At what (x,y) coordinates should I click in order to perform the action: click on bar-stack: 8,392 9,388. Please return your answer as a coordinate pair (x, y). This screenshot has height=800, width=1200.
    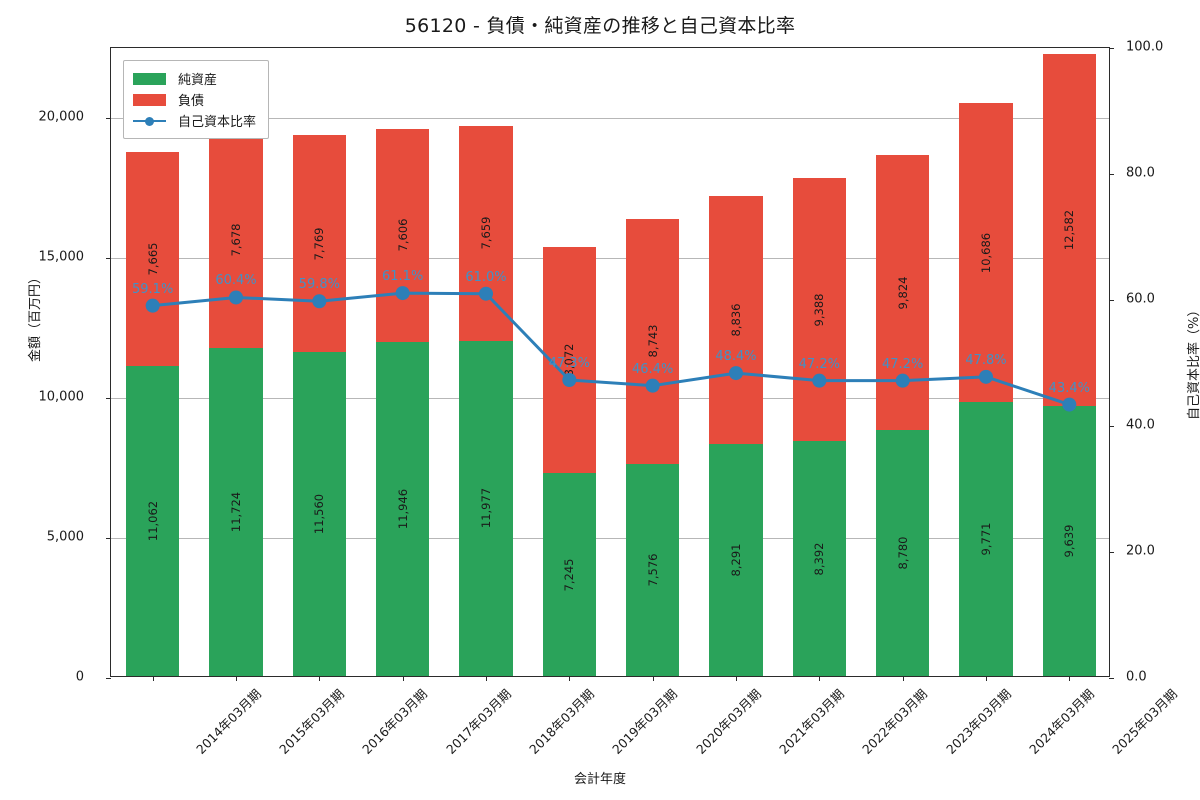
    Looking at the image, I should click on (819, 427).